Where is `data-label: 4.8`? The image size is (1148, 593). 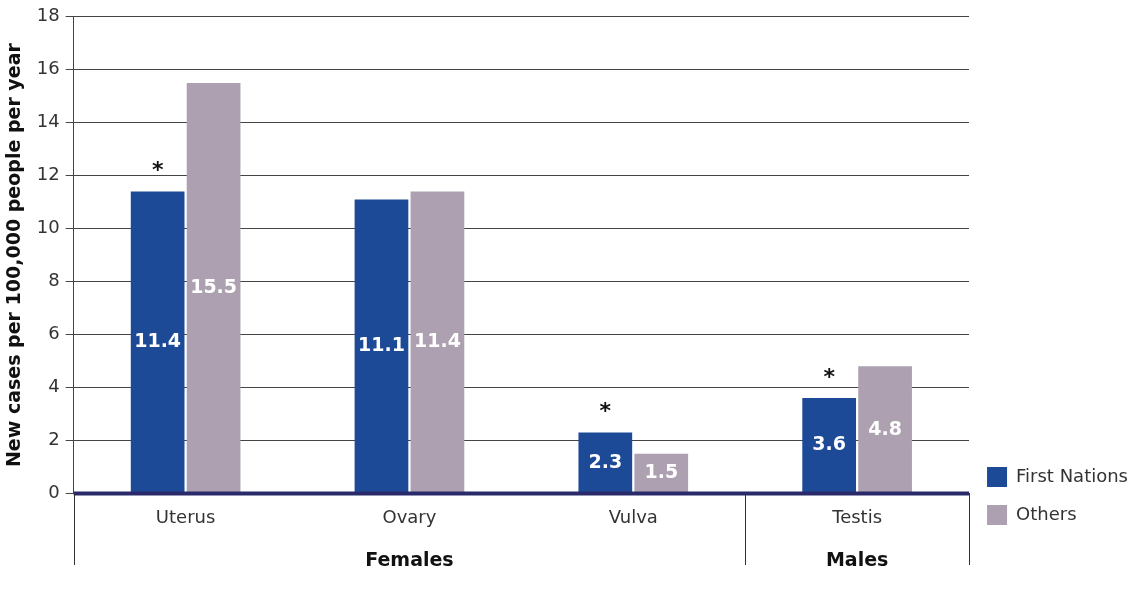
data-label: 4.8 is located at coordinates (885, 427).